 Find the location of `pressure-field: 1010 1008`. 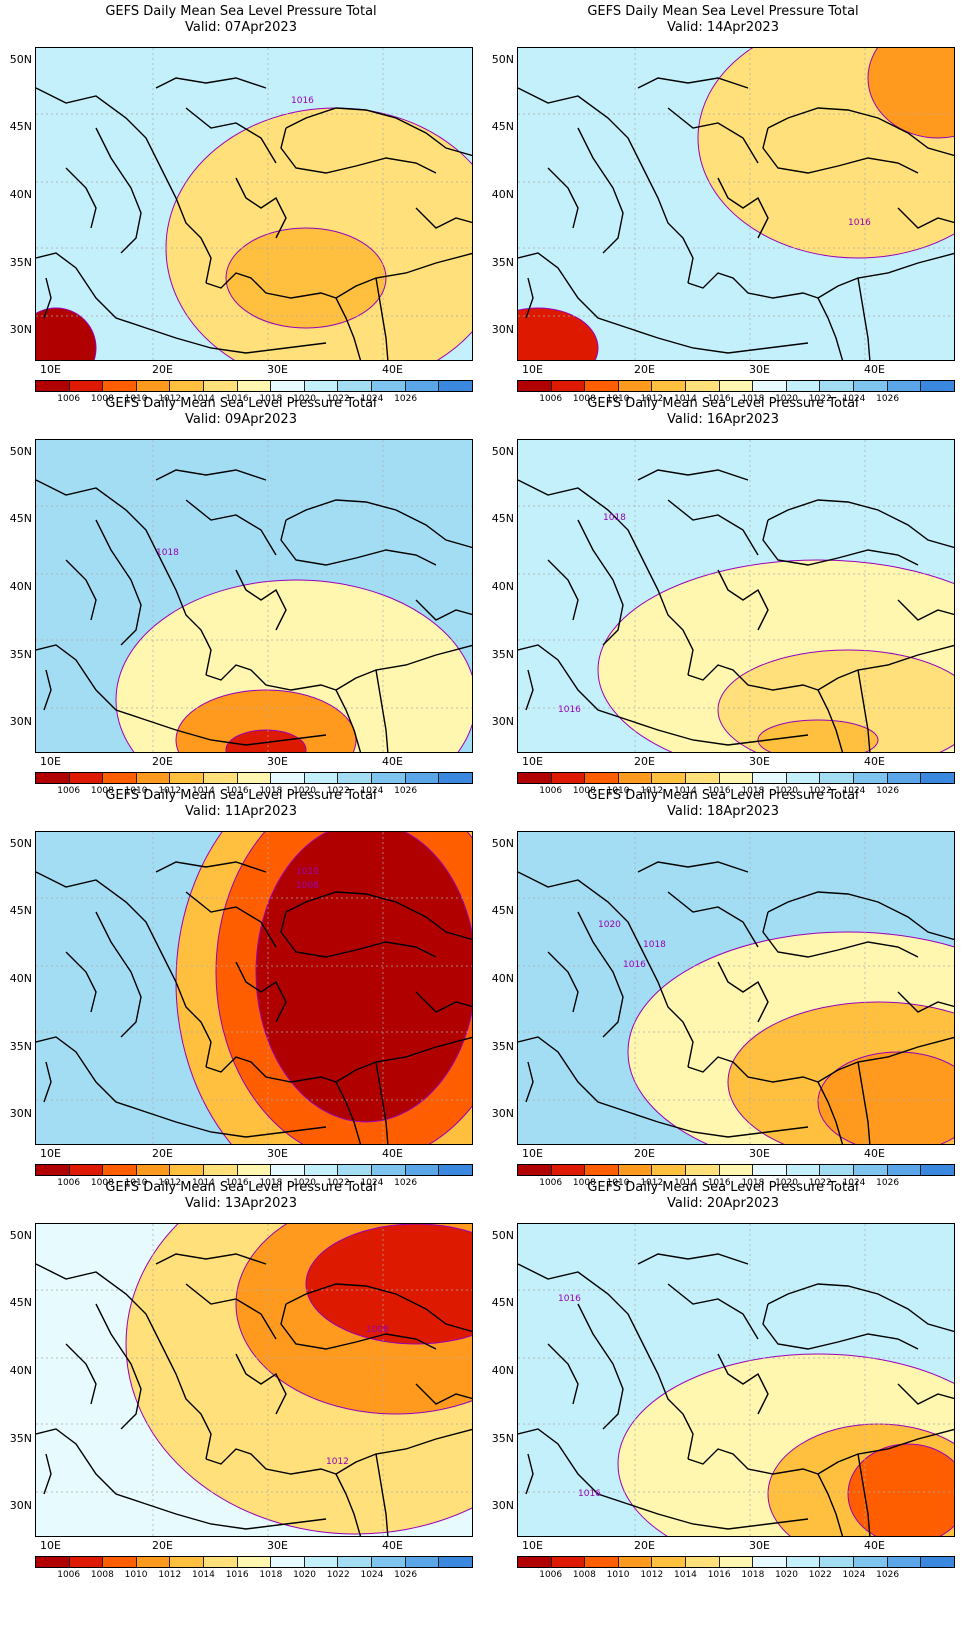

pressure-field: 1010 1008 is located at coordinates (254, 988).